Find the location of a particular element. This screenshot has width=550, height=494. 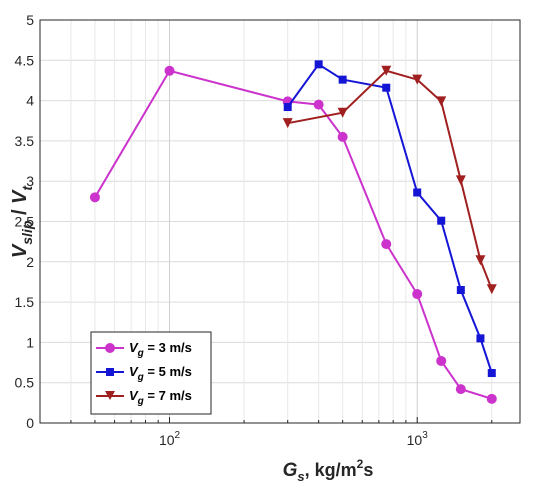

y-tick-label: 5 is located at coordinates (30, 20).